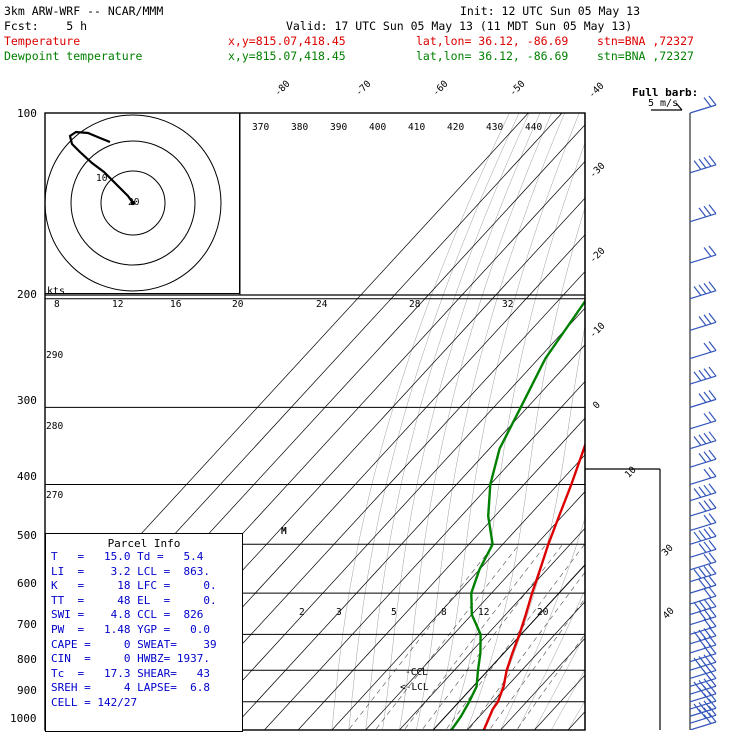  Describe the element at coordinates (55, 495) in the screenshot. I see `theta-label-270: 270` at that location.